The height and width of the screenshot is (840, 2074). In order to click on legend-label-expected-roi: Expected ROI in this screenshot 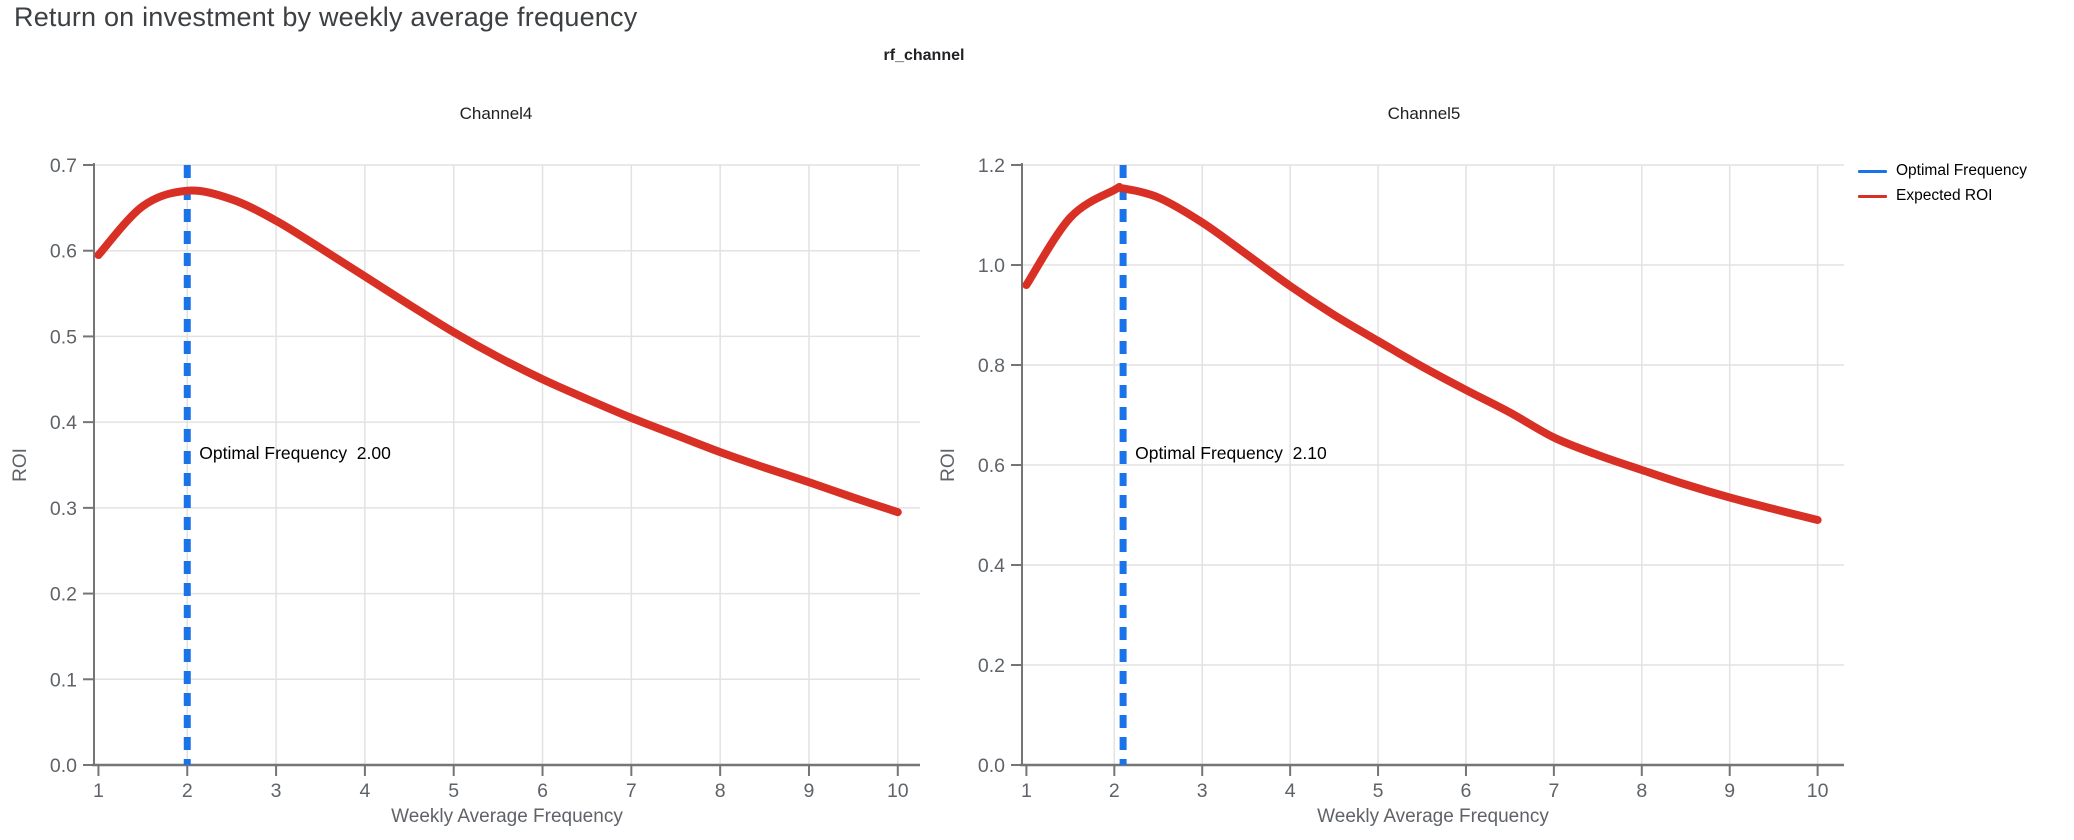, I will do `click(1944, 195)`.